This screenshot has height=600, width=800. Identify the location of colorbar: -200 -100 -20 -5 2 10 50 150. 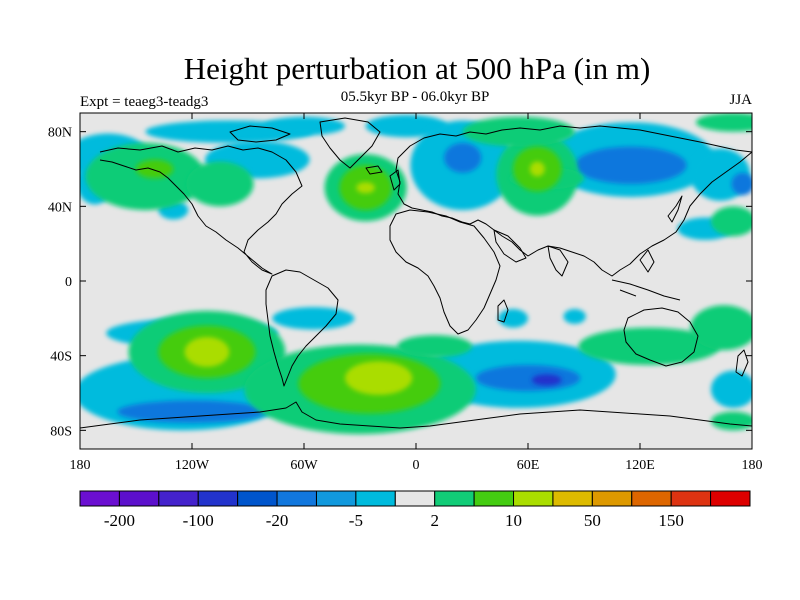
(415, 510).